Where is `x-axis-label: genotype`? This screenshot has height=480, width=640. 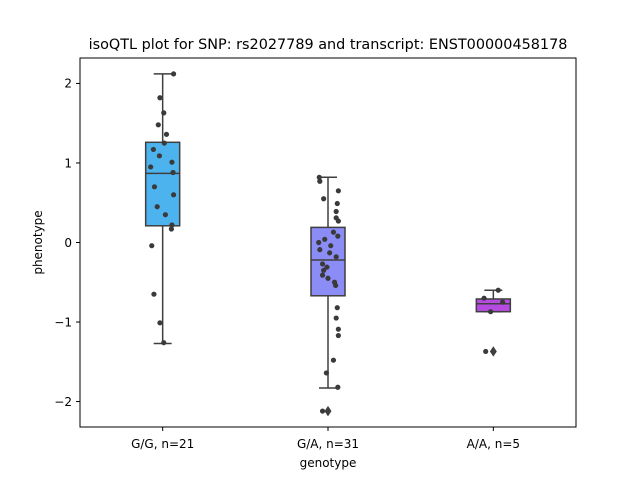 x-axis-label: genotype is located at coordinates (328, 463).